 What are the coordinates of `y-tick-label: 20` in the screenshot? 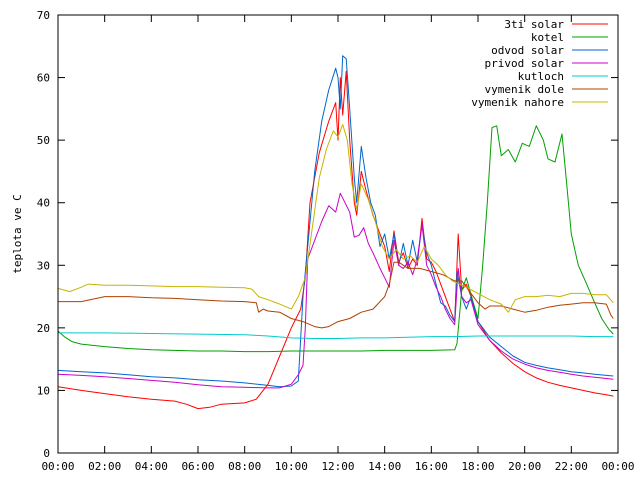 It's located at (43, 328).